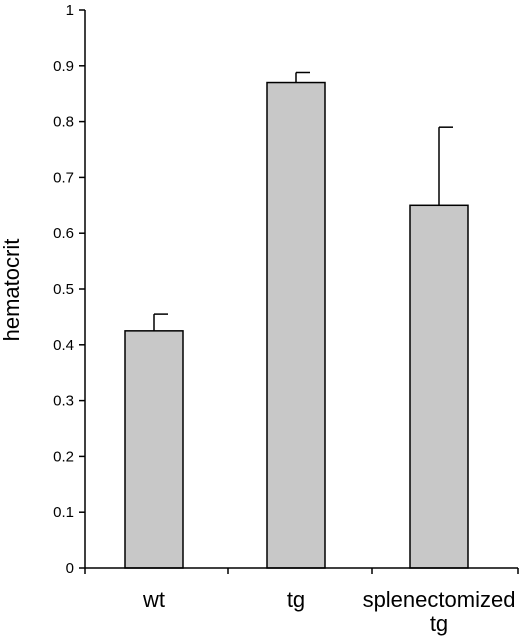  What do you see at coordinates (12, 290) in the screenshot?
I see `y-axis-title: hematocrit` at bounding box center [12, 290].